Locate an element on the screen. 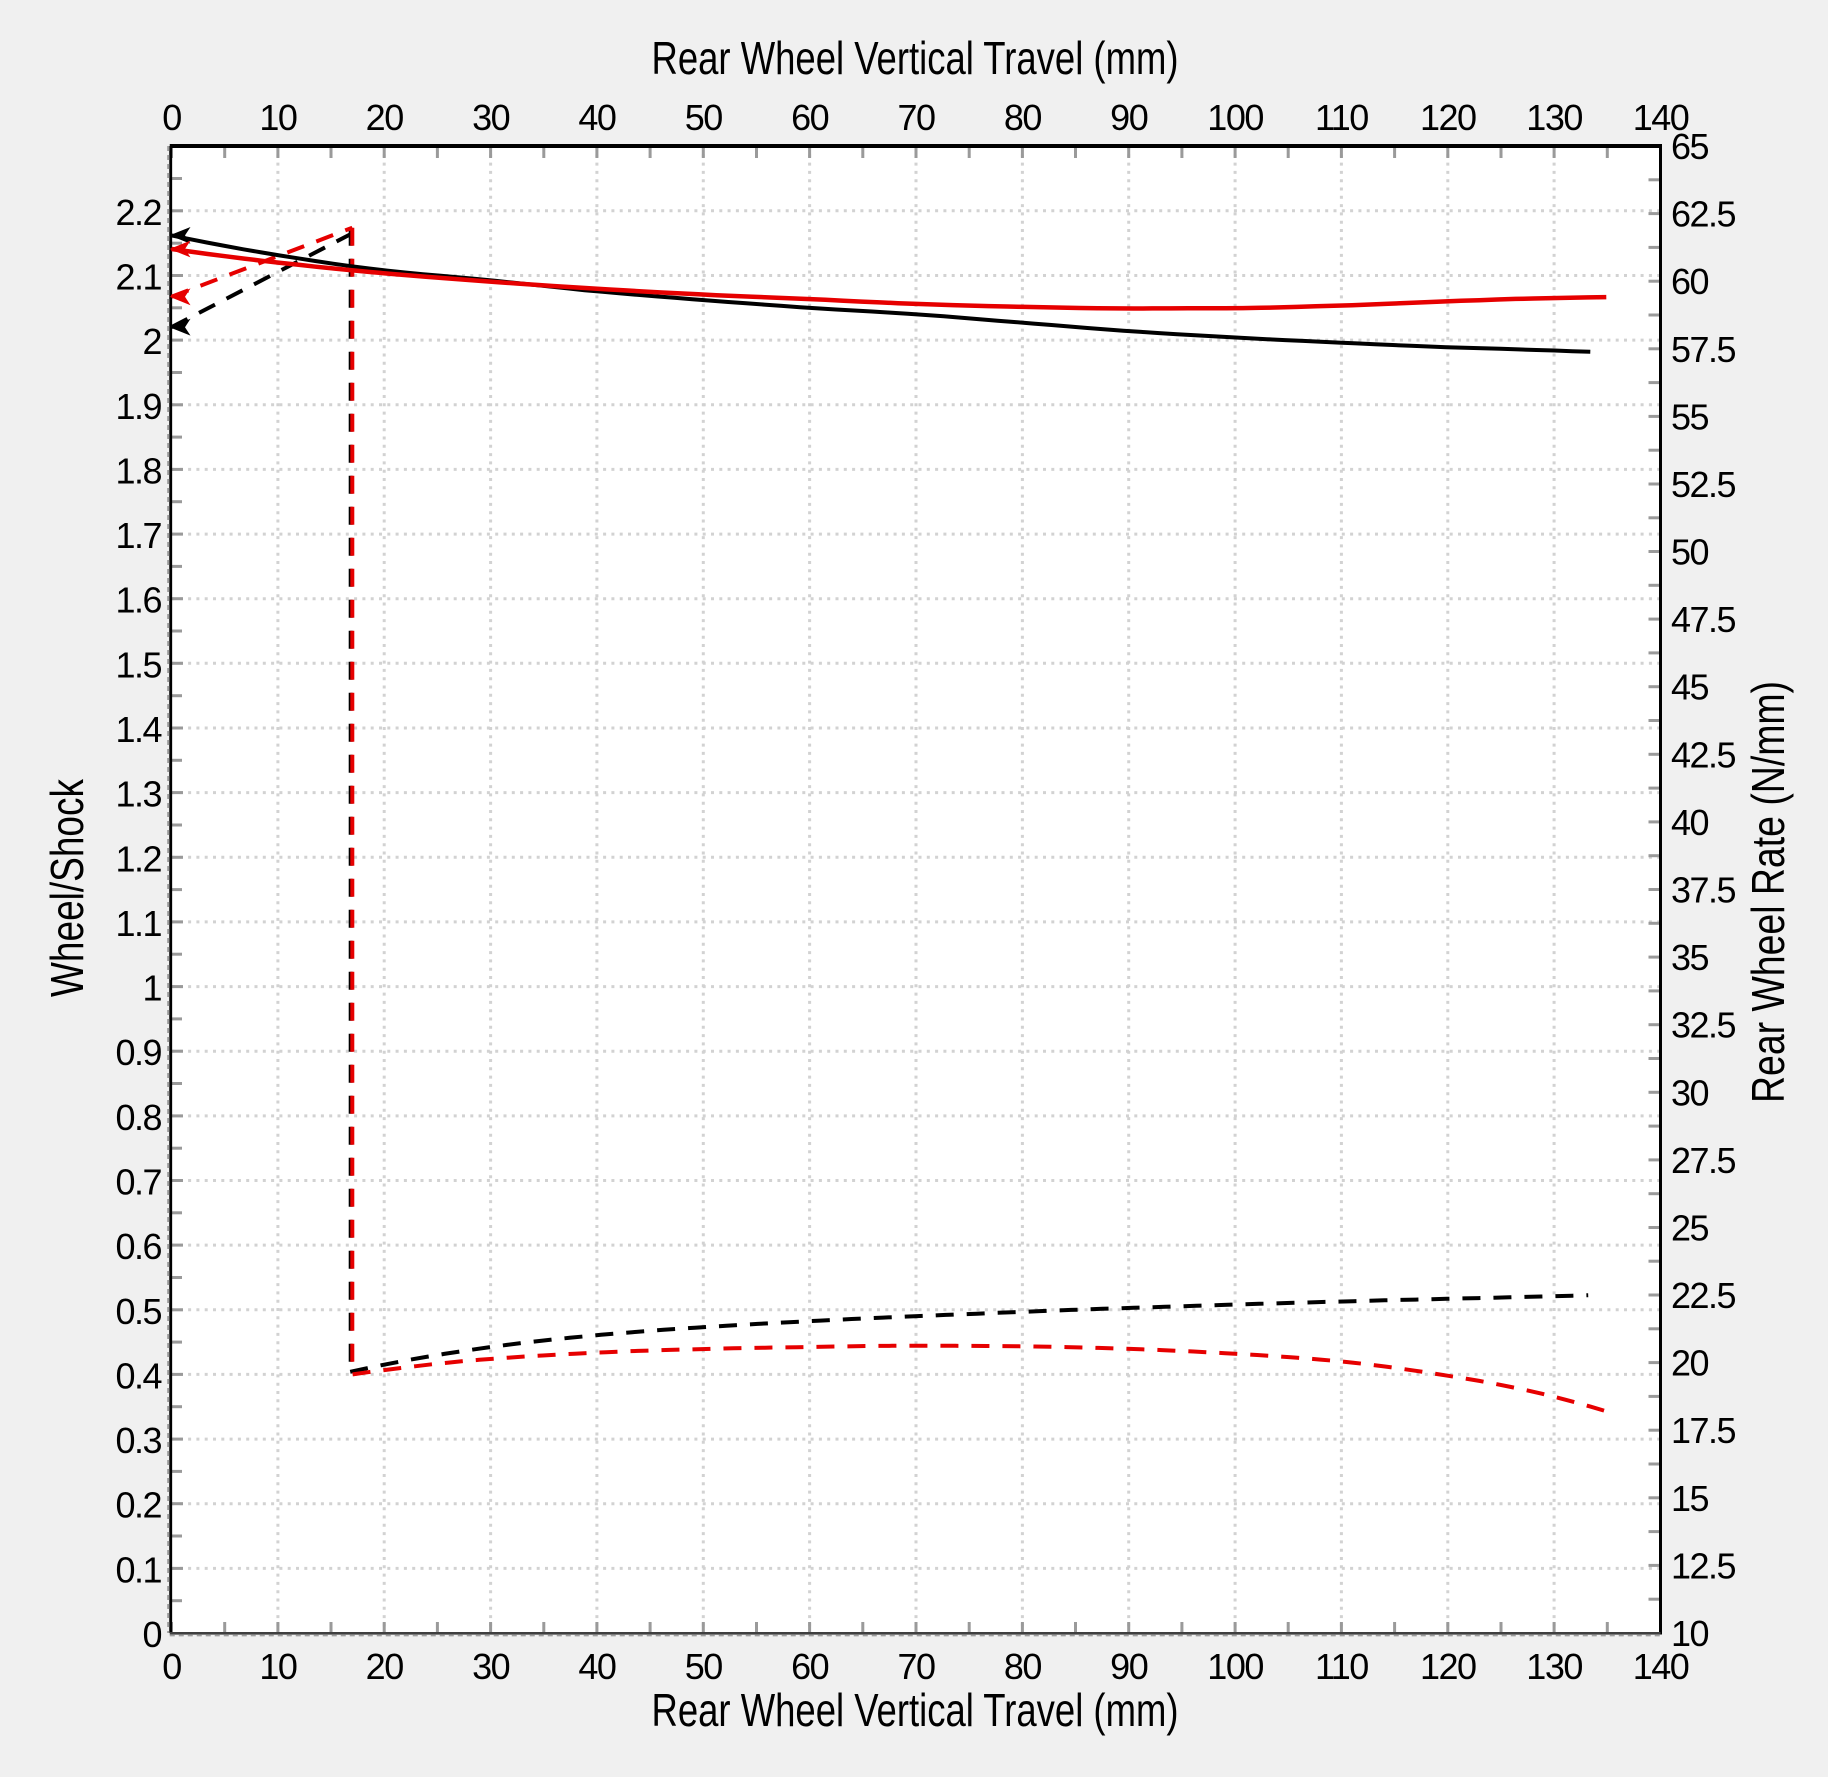 The width and height of the screenshot is (1828, 1777). svg-text: 1.3 is located at coordinates (138, 794).